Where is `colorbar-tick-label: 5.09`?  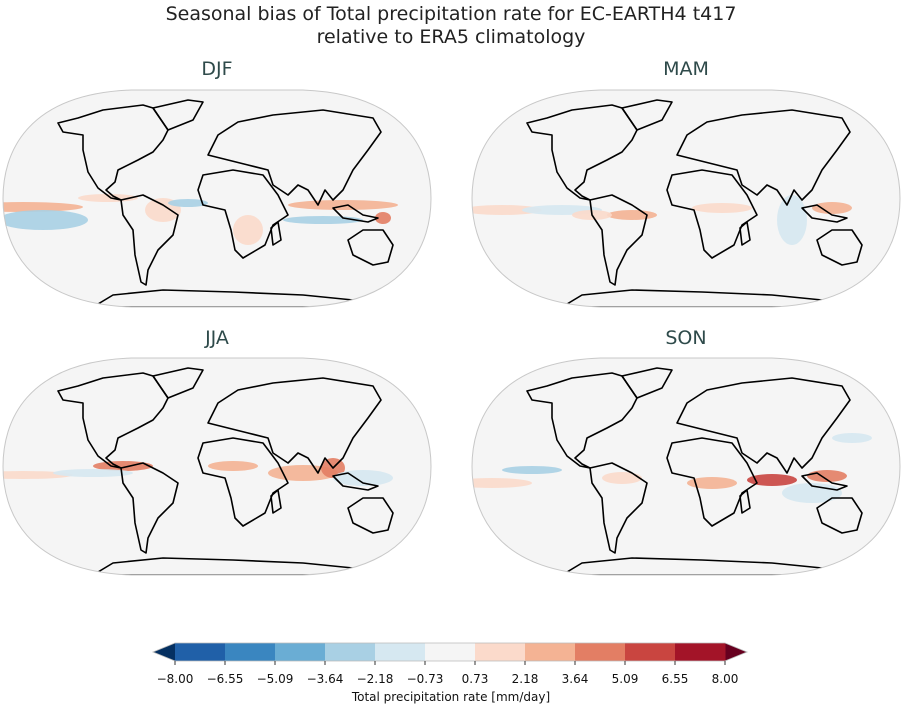 colorbar-tick-label: 5.09 is located at coordinates (625, 679).